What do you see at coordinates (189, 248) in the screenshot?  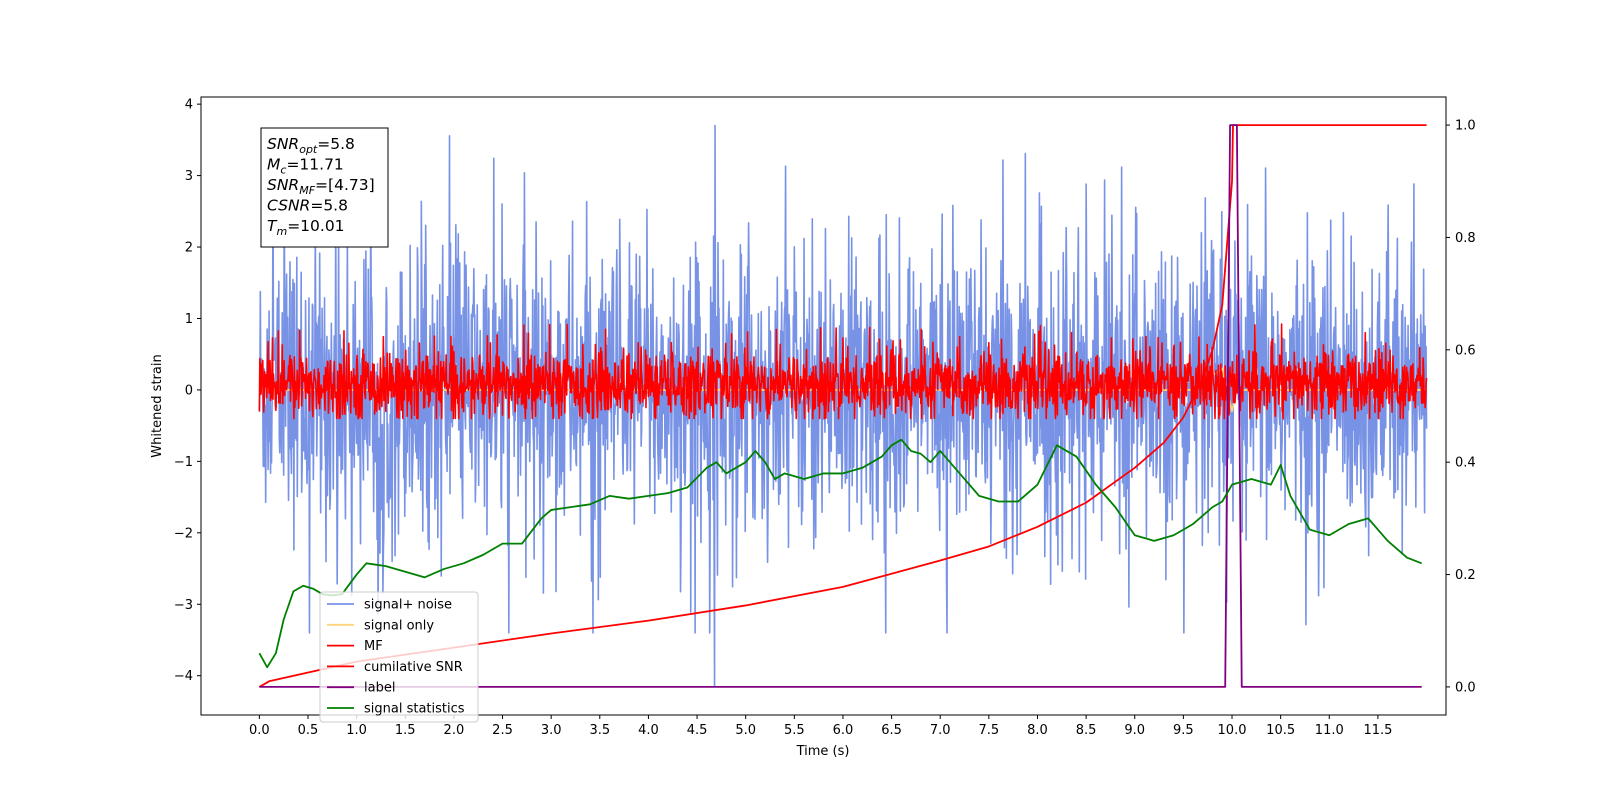 I see `y-tick-label: 2` at bounding box center [189, 248].